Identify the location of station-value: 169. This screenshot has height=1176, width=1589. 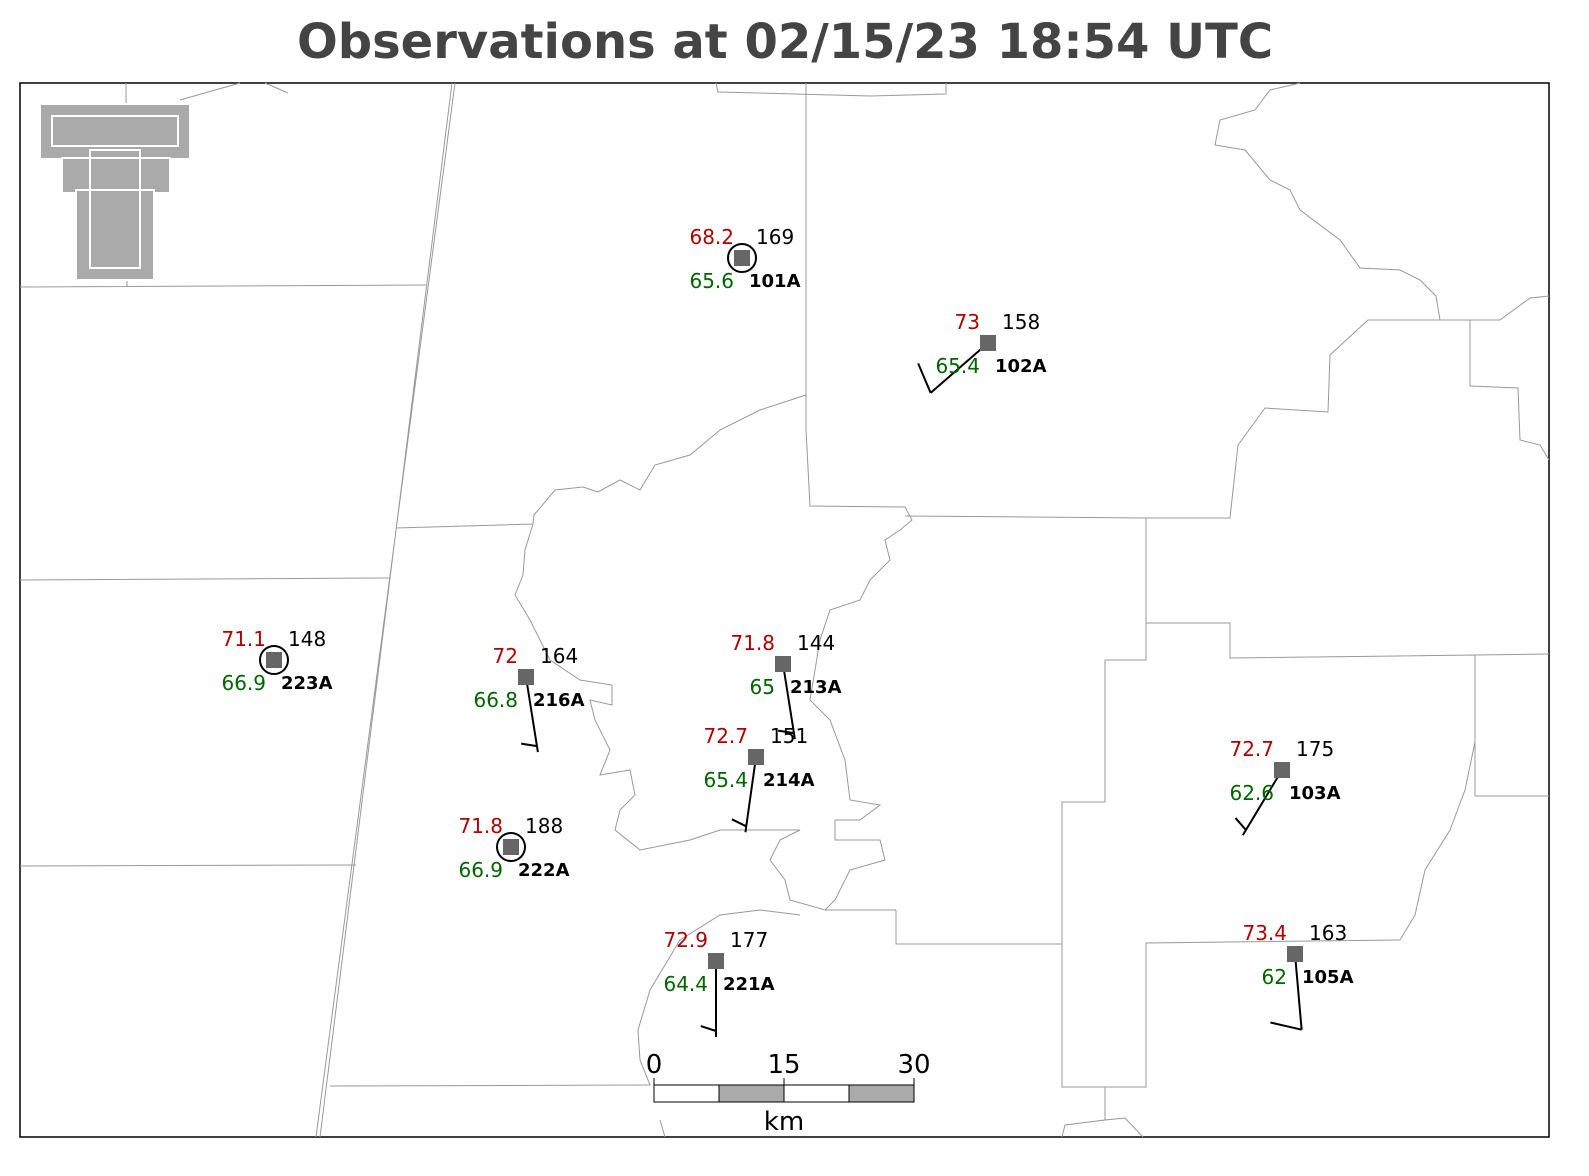
(775, 237).